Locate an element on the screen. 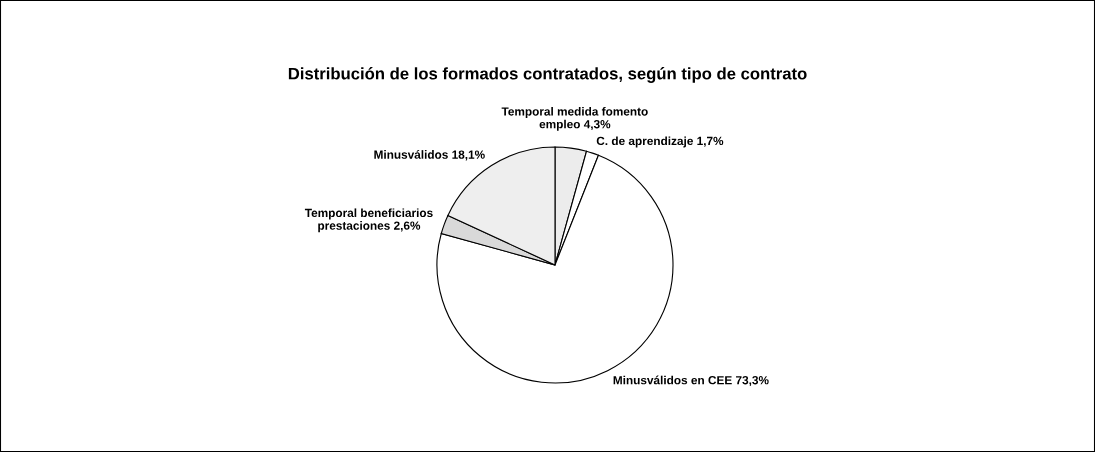  slice-label: Minusválidos en CEE 73,3% is located at coordinates (691, 381).